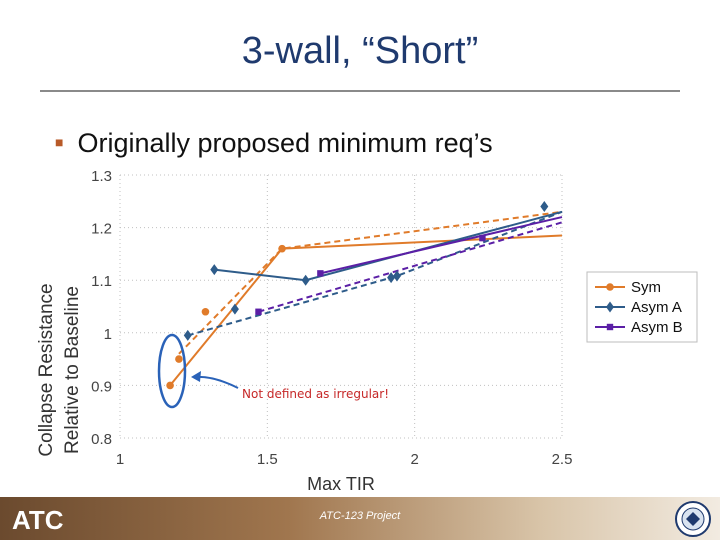  I want to click on footer-text: ATC-123 Project, so click(360, 516).